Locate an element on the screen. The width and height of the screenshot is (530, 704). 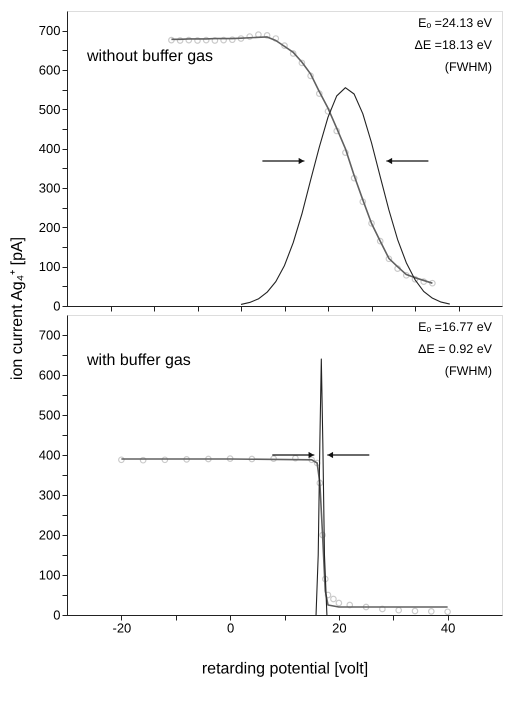
x-tick-label: 0 is located at coordinates (230, 628).